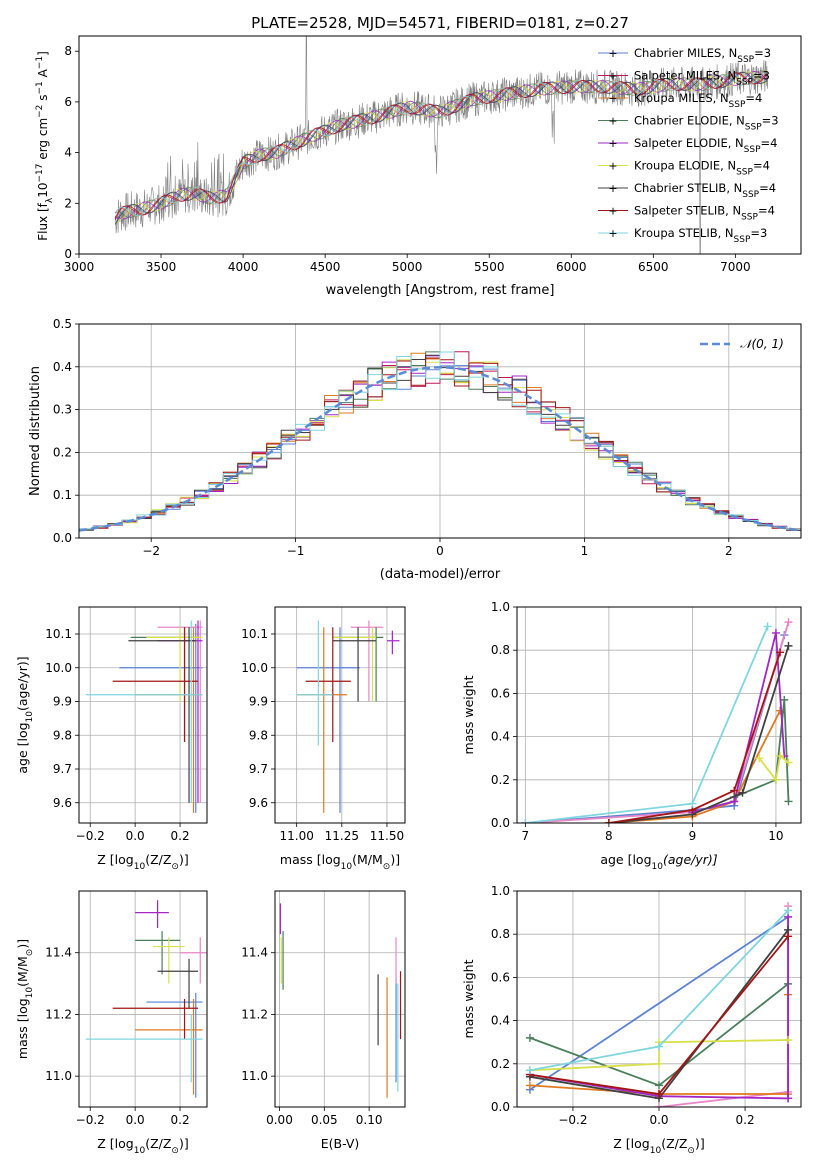 This screenshot has height=1170, width=819. Describe the element at coordinates (500, 977) in the screenshot. I see `y-tick-label: 0.6` at that location.